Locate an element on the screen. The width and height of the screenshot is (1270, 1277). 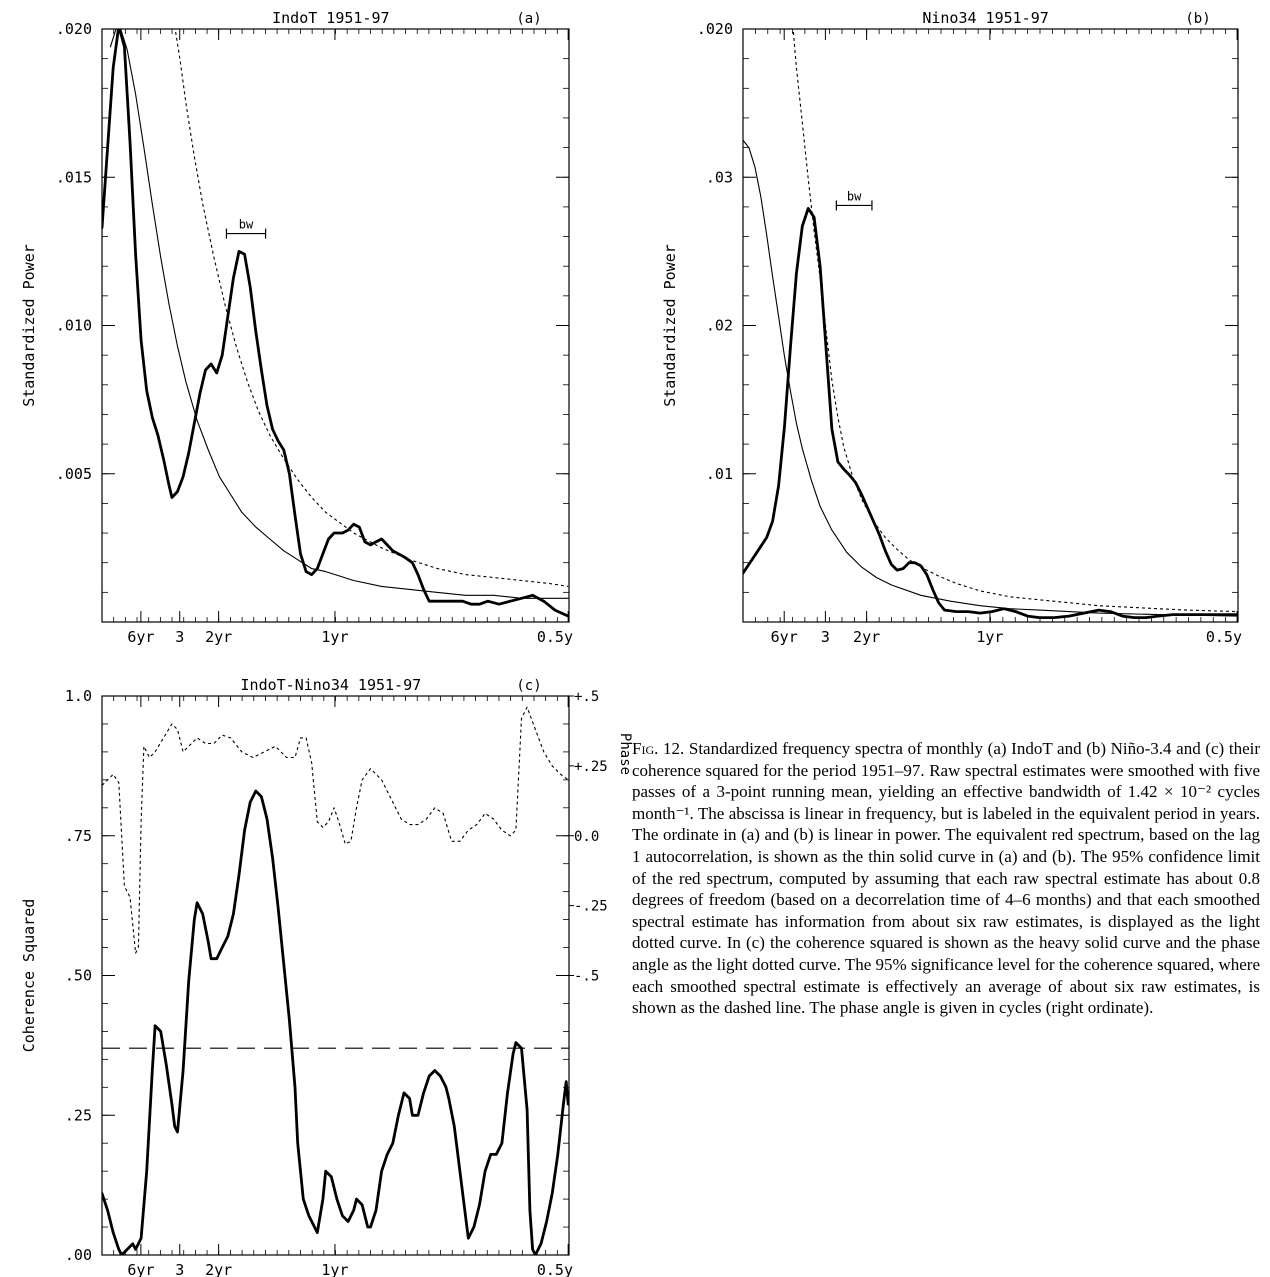
y2-tick-label: -.5 is located at coordinates (586, 977).